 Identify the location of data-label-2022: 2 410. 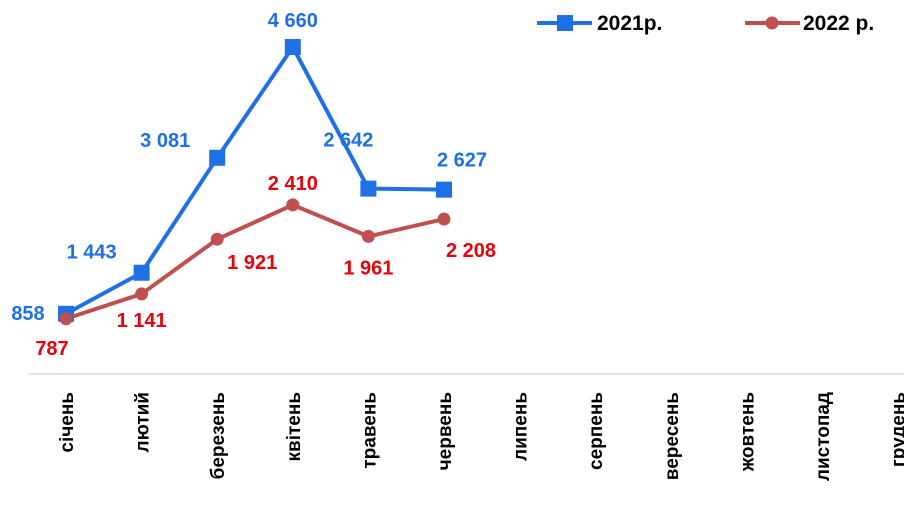
(293, 184).